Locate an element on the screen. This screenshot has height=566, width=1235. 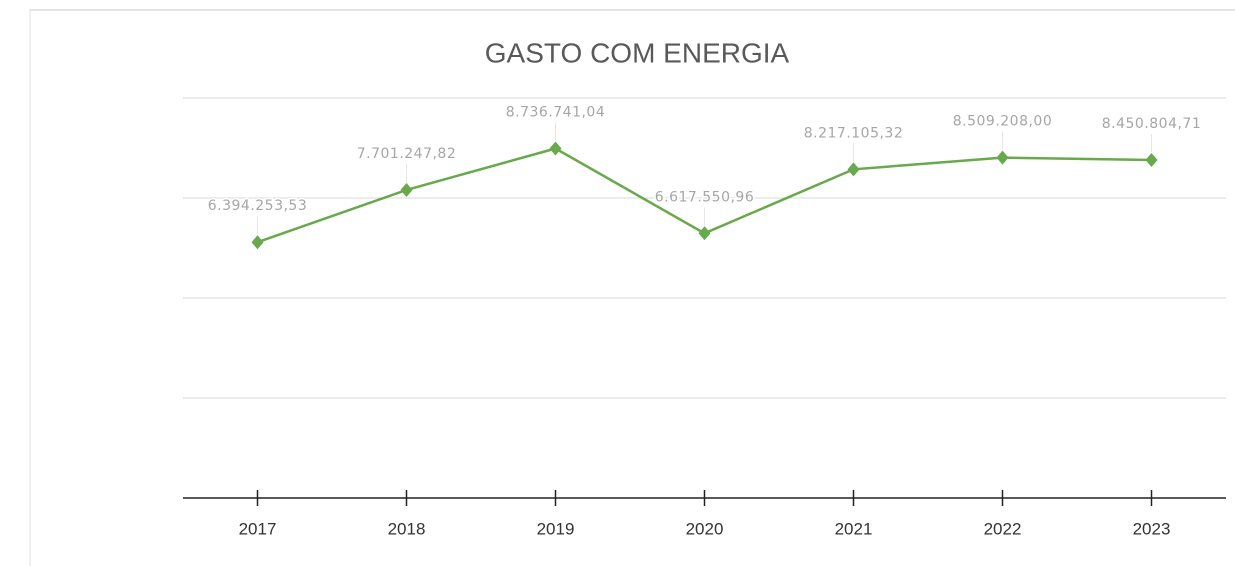
x-tick-label: 2021 is located at coordinates (854, 528).